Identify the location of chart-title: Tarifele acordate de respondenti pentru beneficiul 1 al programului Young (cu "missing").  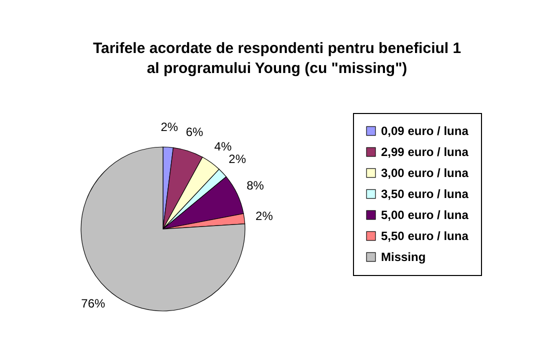
(277, 58).